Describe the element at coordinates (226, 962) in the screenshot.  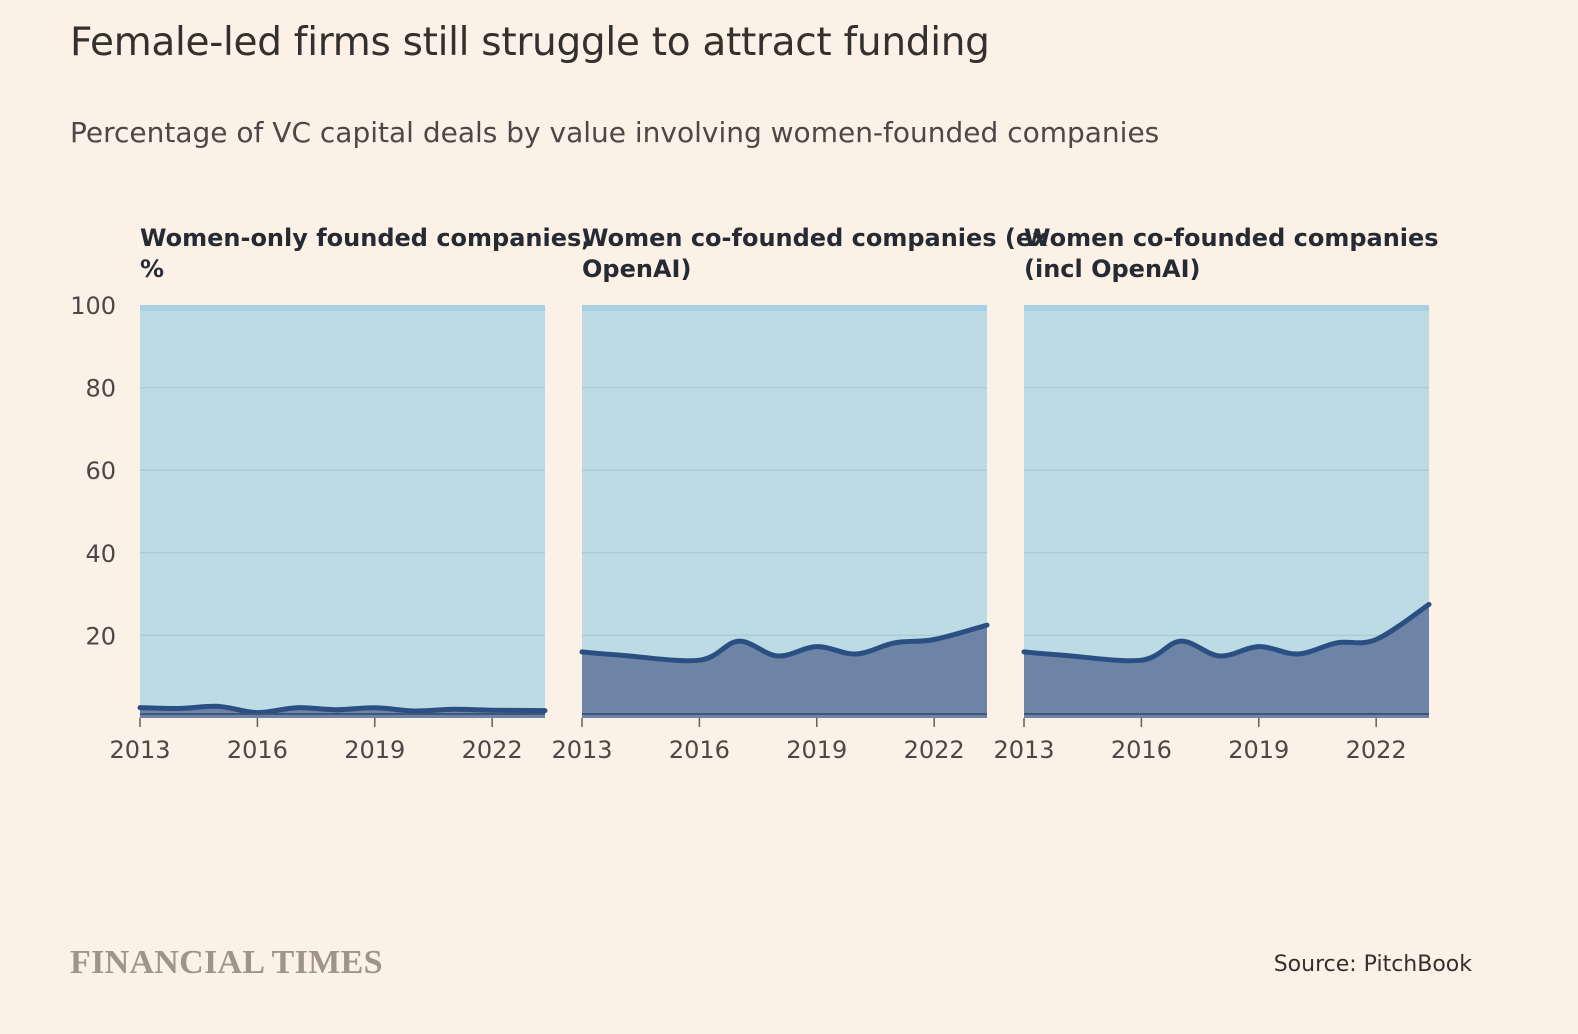
I see `financial-times-logo: FINANCIAL TIMES` at that location.